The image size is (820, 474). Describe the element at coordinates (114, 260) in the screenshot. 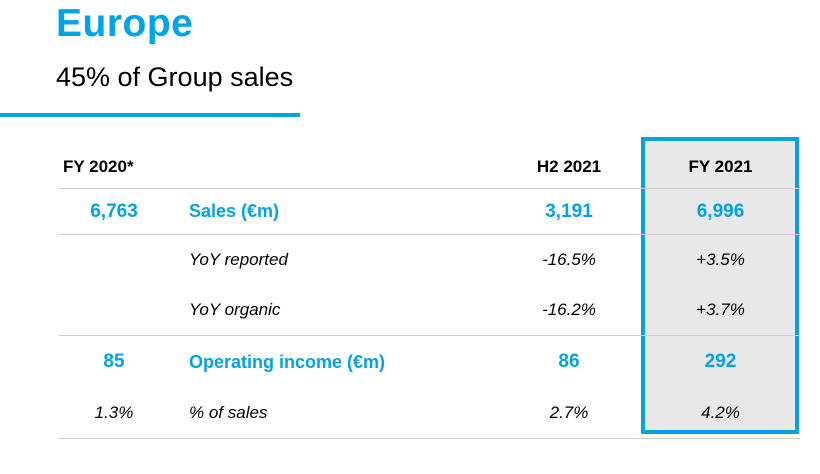

I see `yoy-reported-fy2020` at that location.